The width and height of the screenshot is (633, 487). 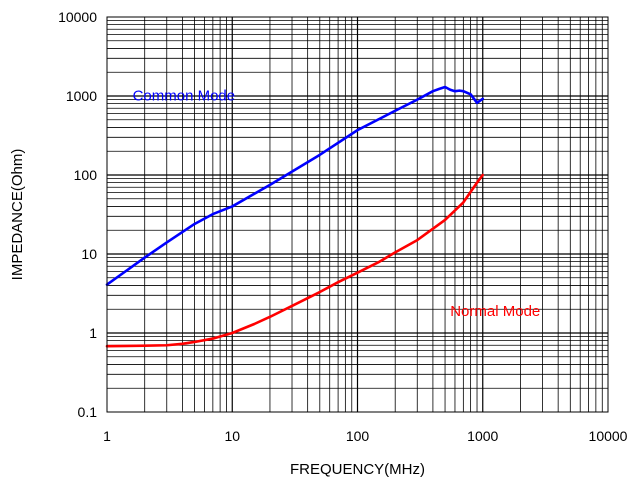 I want to click on x-axis-title: FREQUENCY(MHz), so click(x=357, y=469).